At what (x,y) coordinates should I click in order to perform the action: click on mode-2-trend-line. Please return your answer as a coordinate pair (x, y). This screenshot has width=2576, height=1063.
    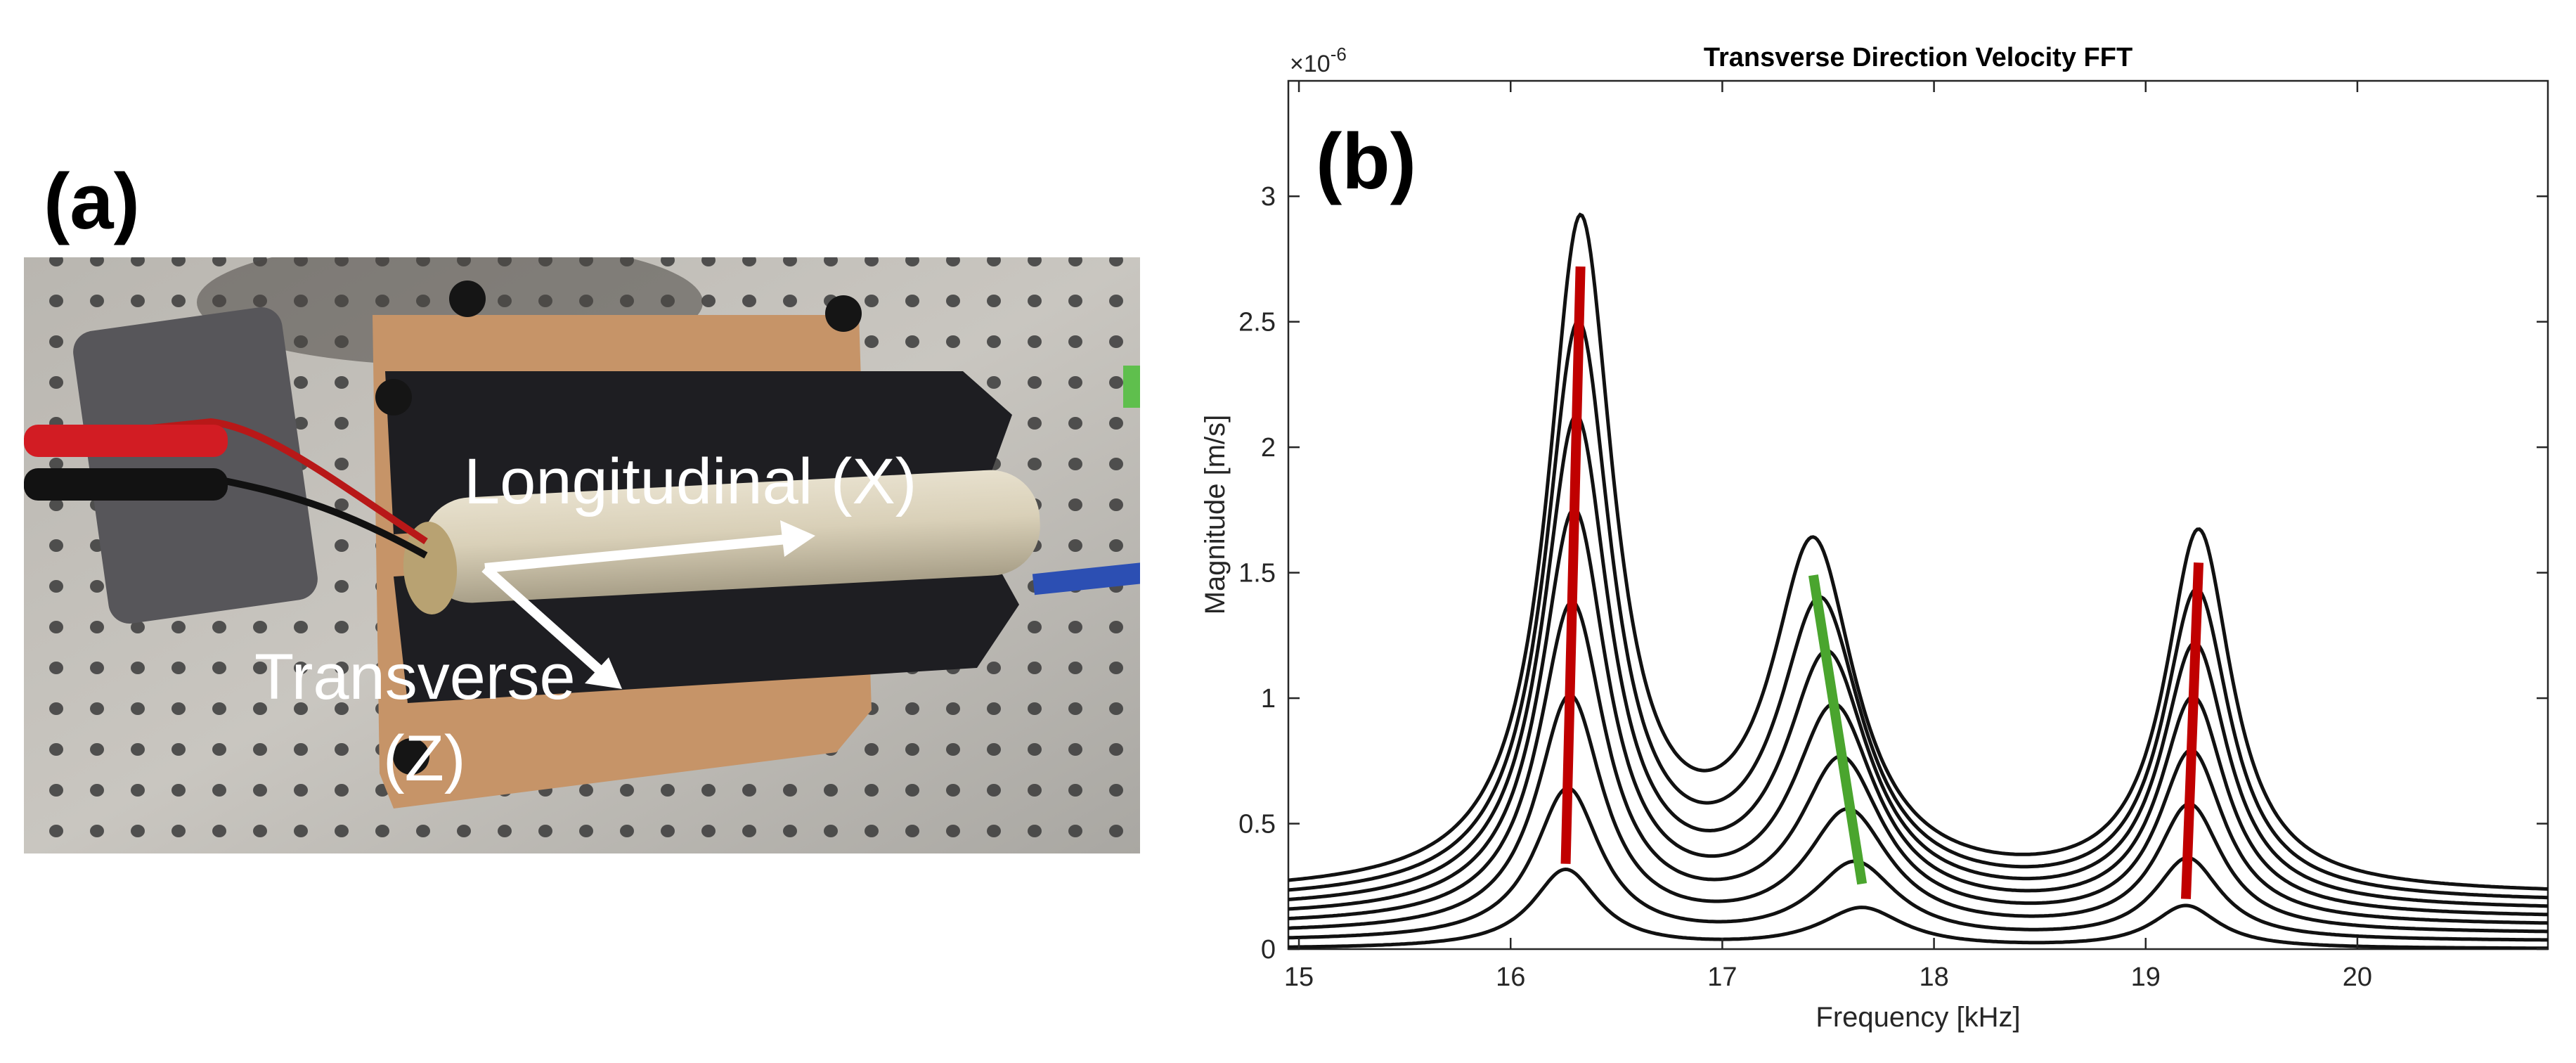
    Looking at the image, I should click on (1838, 729).